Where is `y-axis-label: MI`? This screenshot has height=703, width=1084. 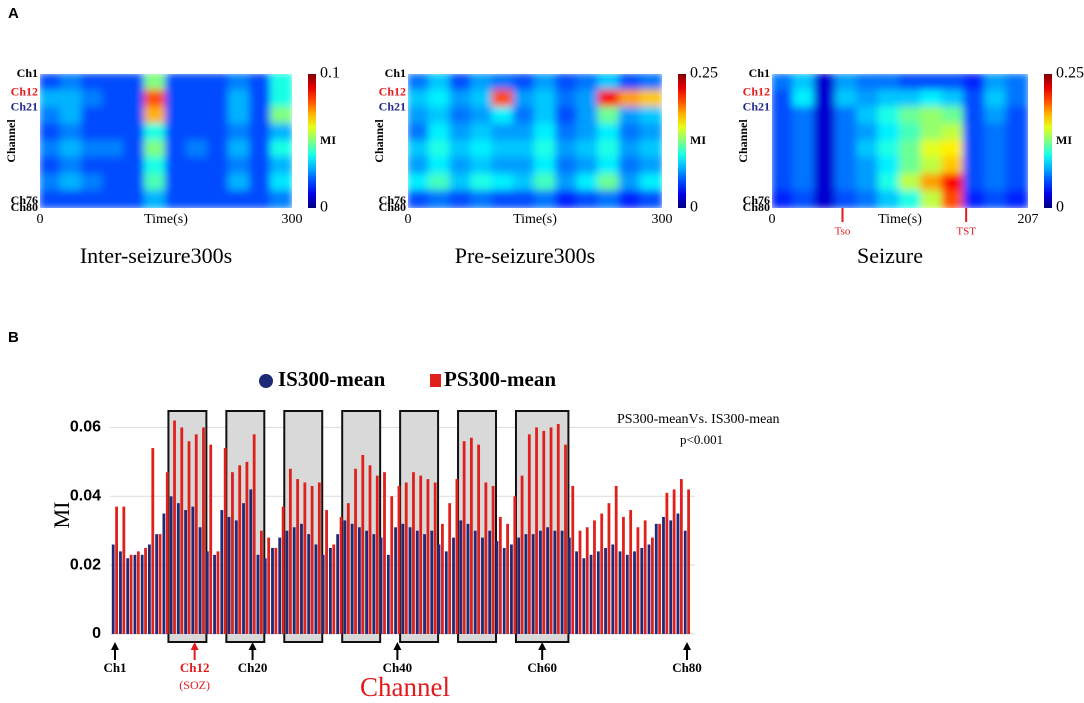 y-axis-label: MI is located at coordinates (61, 515).